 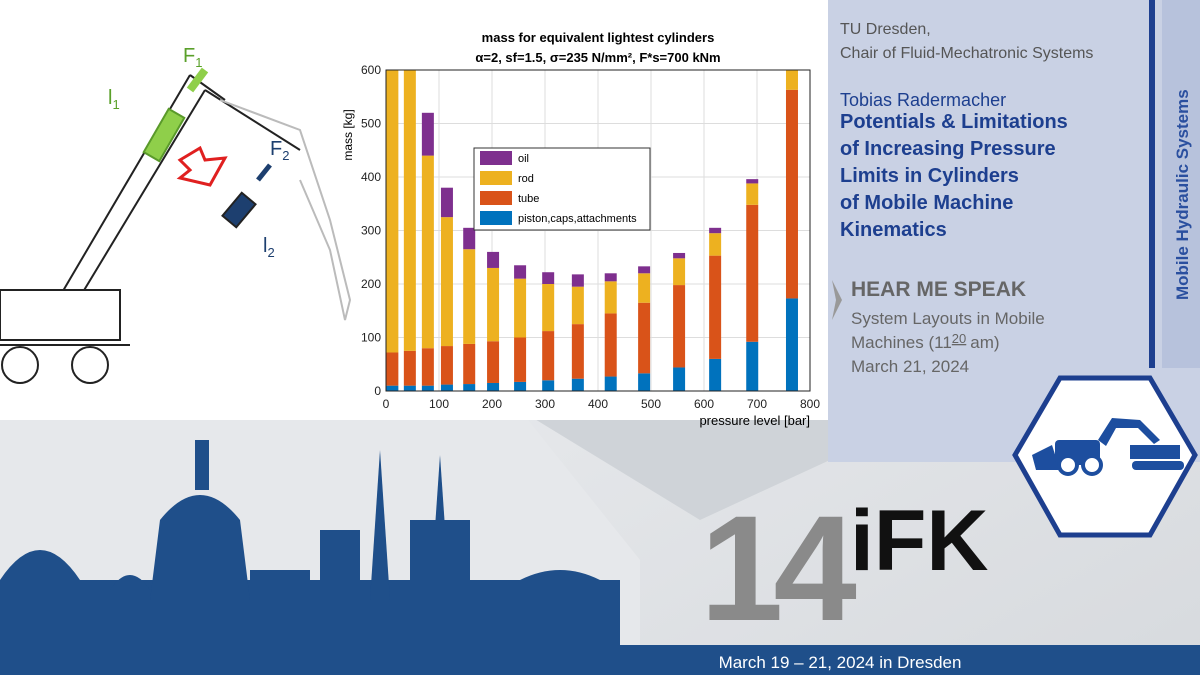 What do you see at coordinates (810, 404) in the screenshot?
I see `x-tick-label: 800` at bounding box center [810, 404].